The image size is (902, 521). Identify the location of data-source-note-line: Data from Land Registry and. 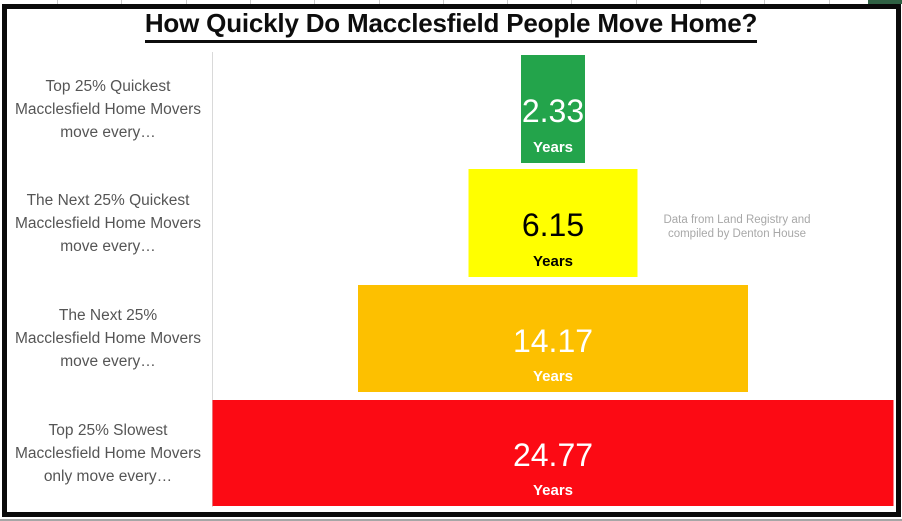
(737, 220).